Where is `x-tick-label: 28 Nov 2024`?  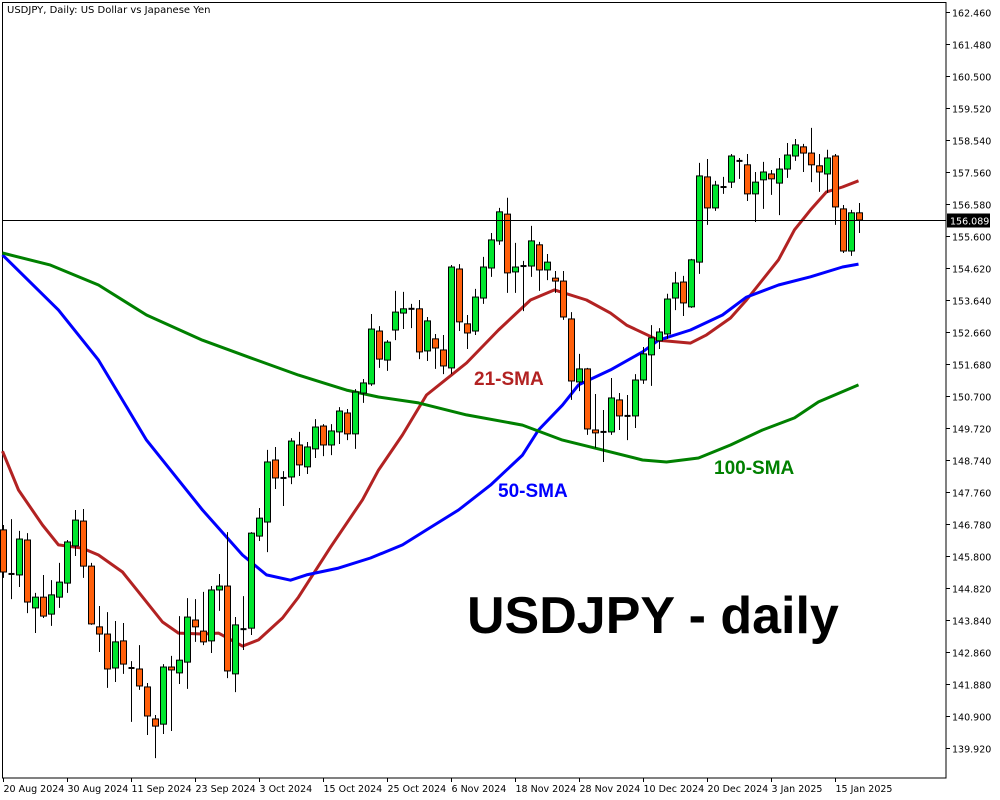
x-tick-label: 28 Nov 2024 is located at coordinates (610, 789).